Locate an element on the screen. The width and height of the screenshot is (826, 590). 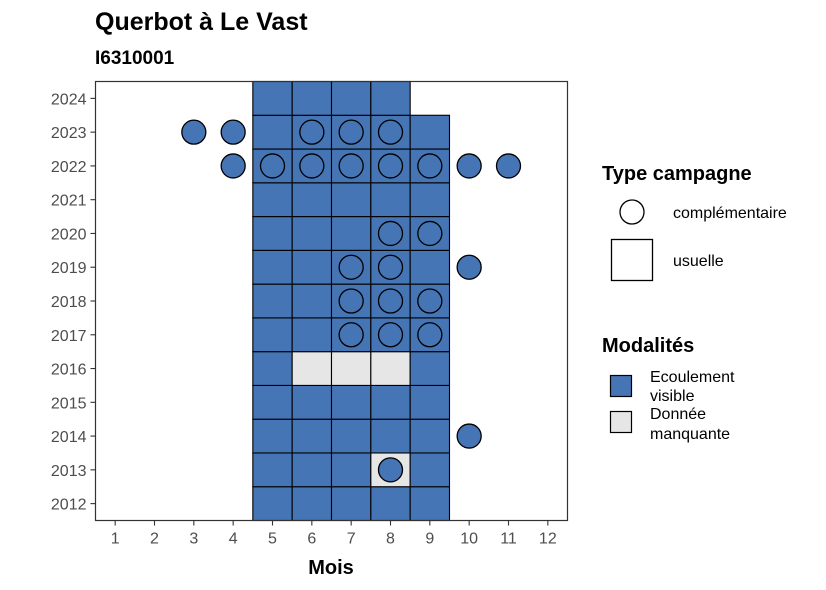
y-tick-label: 2014 is located at coordinates (69, 437).